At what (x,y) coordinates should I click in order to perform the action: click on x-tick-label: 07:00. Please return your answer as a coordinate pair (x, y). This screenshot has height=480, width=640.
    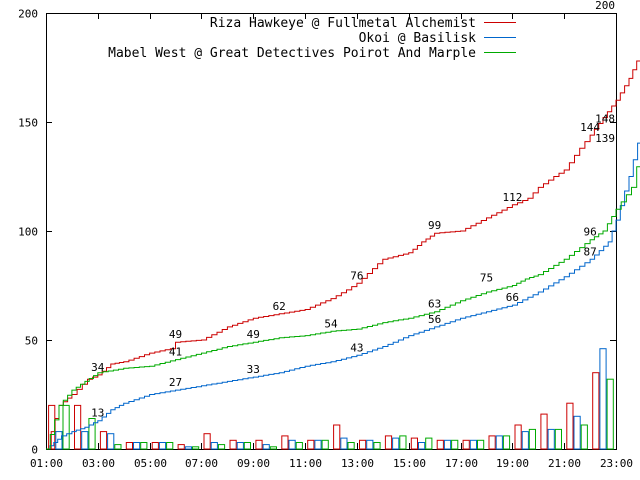
    Looking at the image, I should click on (201, 463).